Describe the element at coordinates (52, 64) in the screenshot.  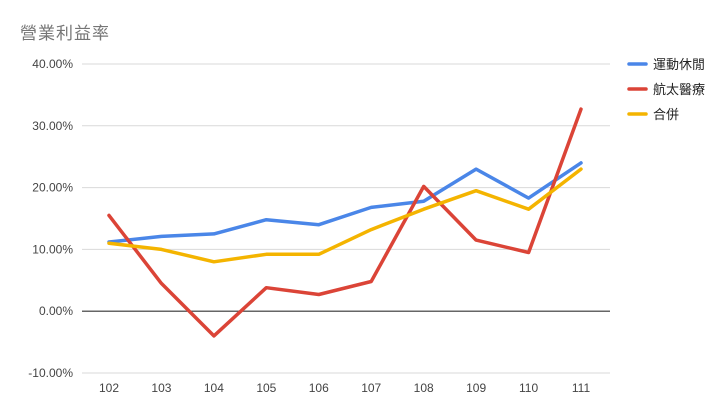
I see `y-tick-label: 40.00%` at that location.